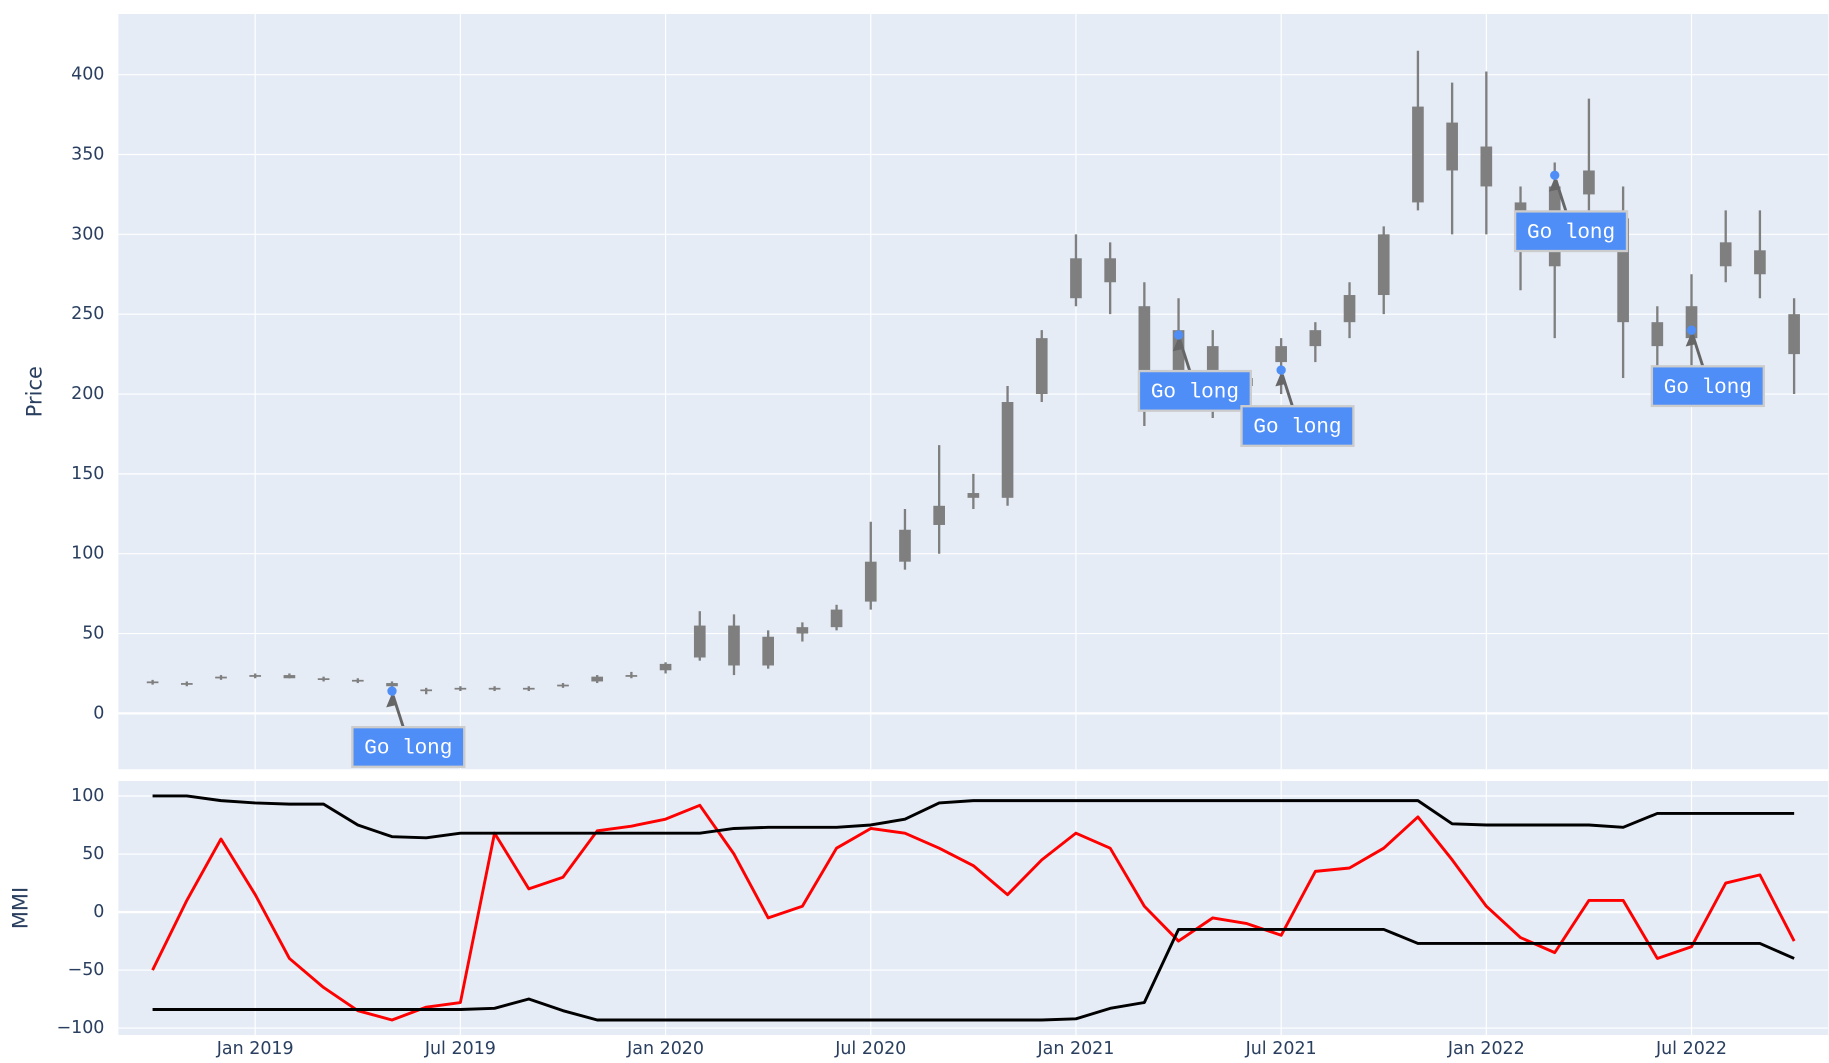 The width and height of the screenshot is (1829, 1063). What do you see at coordinates (87, 155) in the screenshot?
I see `y-tick-label: 350` at bounding box center [87, 155].